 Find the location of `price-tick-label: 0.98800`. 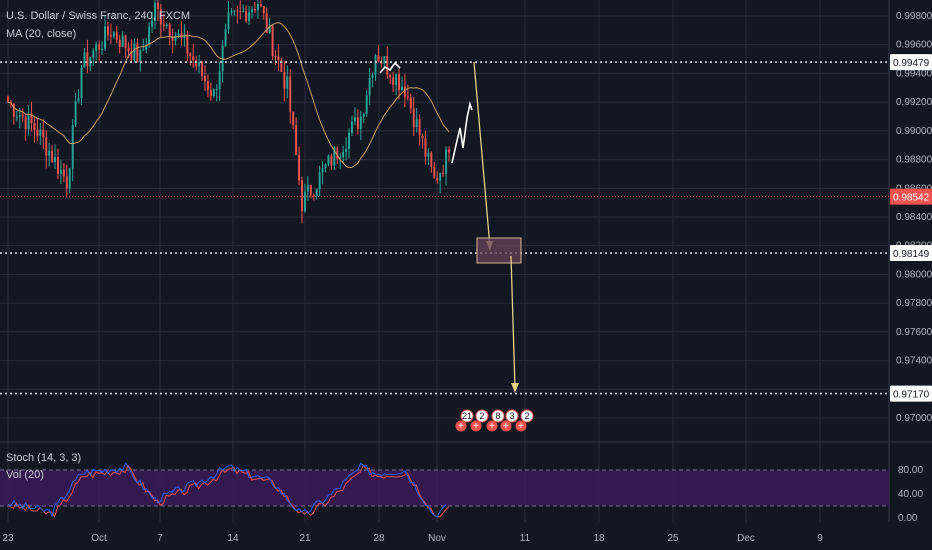

price-tick-label: 0.98800 is located at coordinates (914, 160).